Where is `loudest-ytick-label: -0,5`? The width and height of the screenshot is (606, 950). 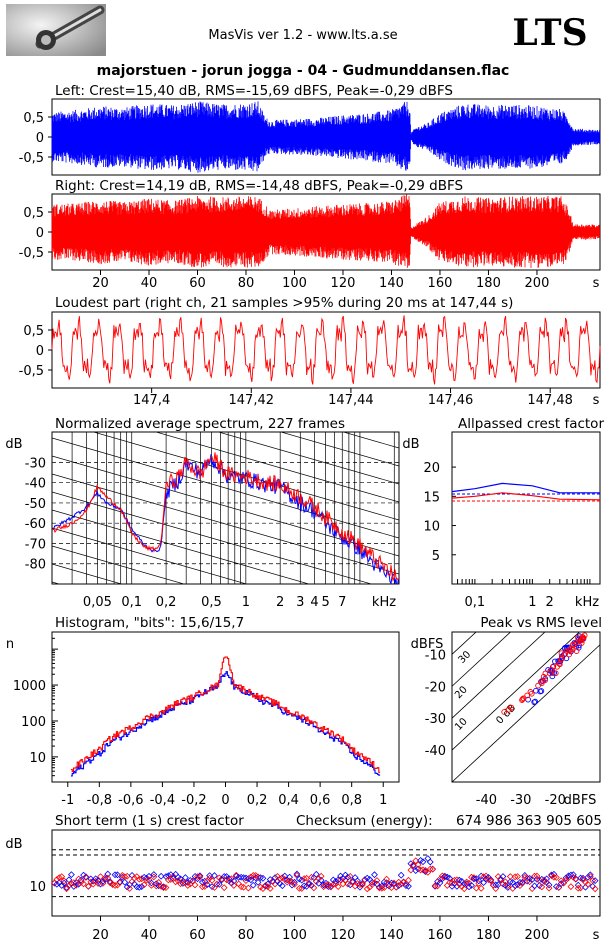 loudest-ytick-label: -0,5 is located at coordinates (31, 371).